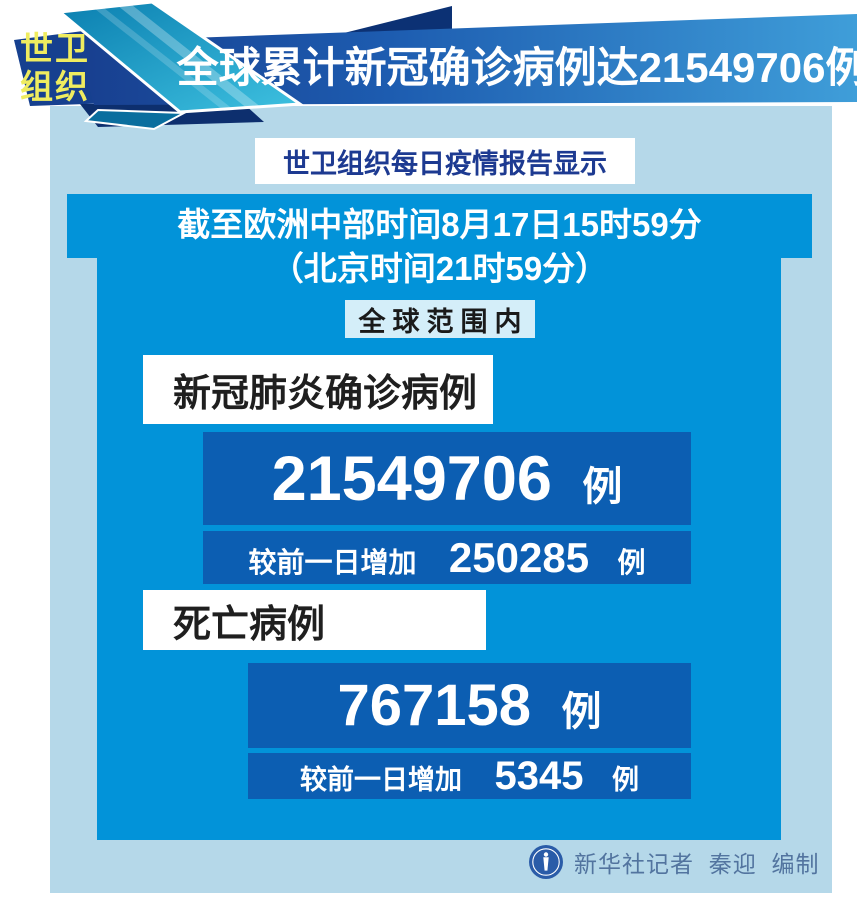  I want to click on footer-credit: 新华社记者 秦迎 编制, so click(674, 862).